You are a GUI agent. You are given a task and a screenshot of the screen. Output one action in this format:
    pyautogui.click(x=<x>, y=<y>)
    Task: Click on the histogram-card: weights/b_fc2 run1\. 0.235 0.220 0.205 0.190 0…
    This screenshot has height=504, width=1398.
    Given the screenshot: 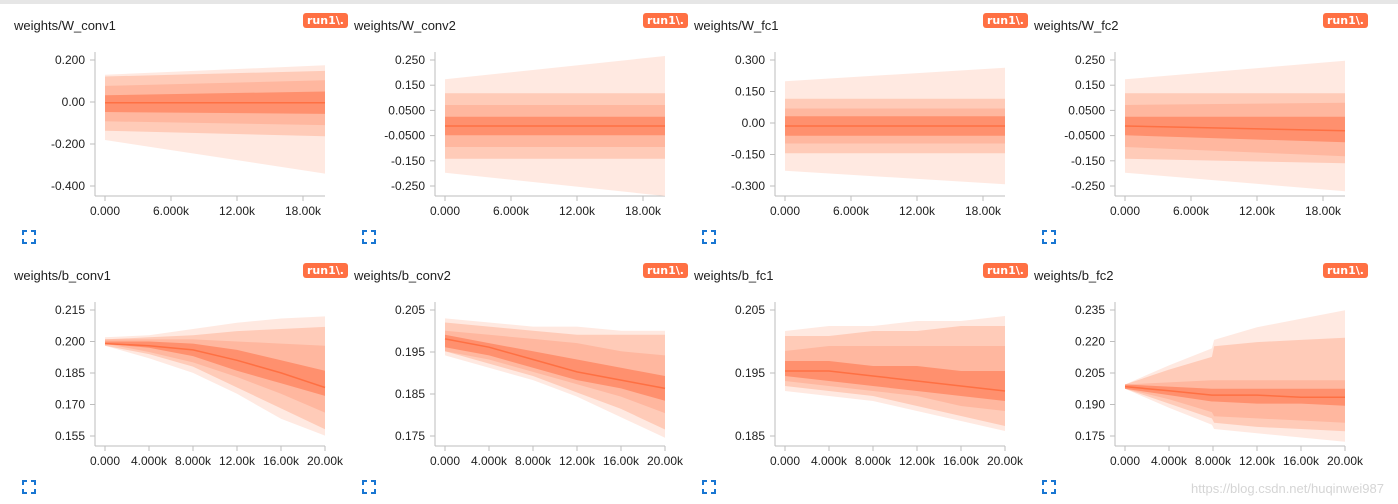 What is the action you would take?
    pyautogui.click(x=1194, y=375)
    